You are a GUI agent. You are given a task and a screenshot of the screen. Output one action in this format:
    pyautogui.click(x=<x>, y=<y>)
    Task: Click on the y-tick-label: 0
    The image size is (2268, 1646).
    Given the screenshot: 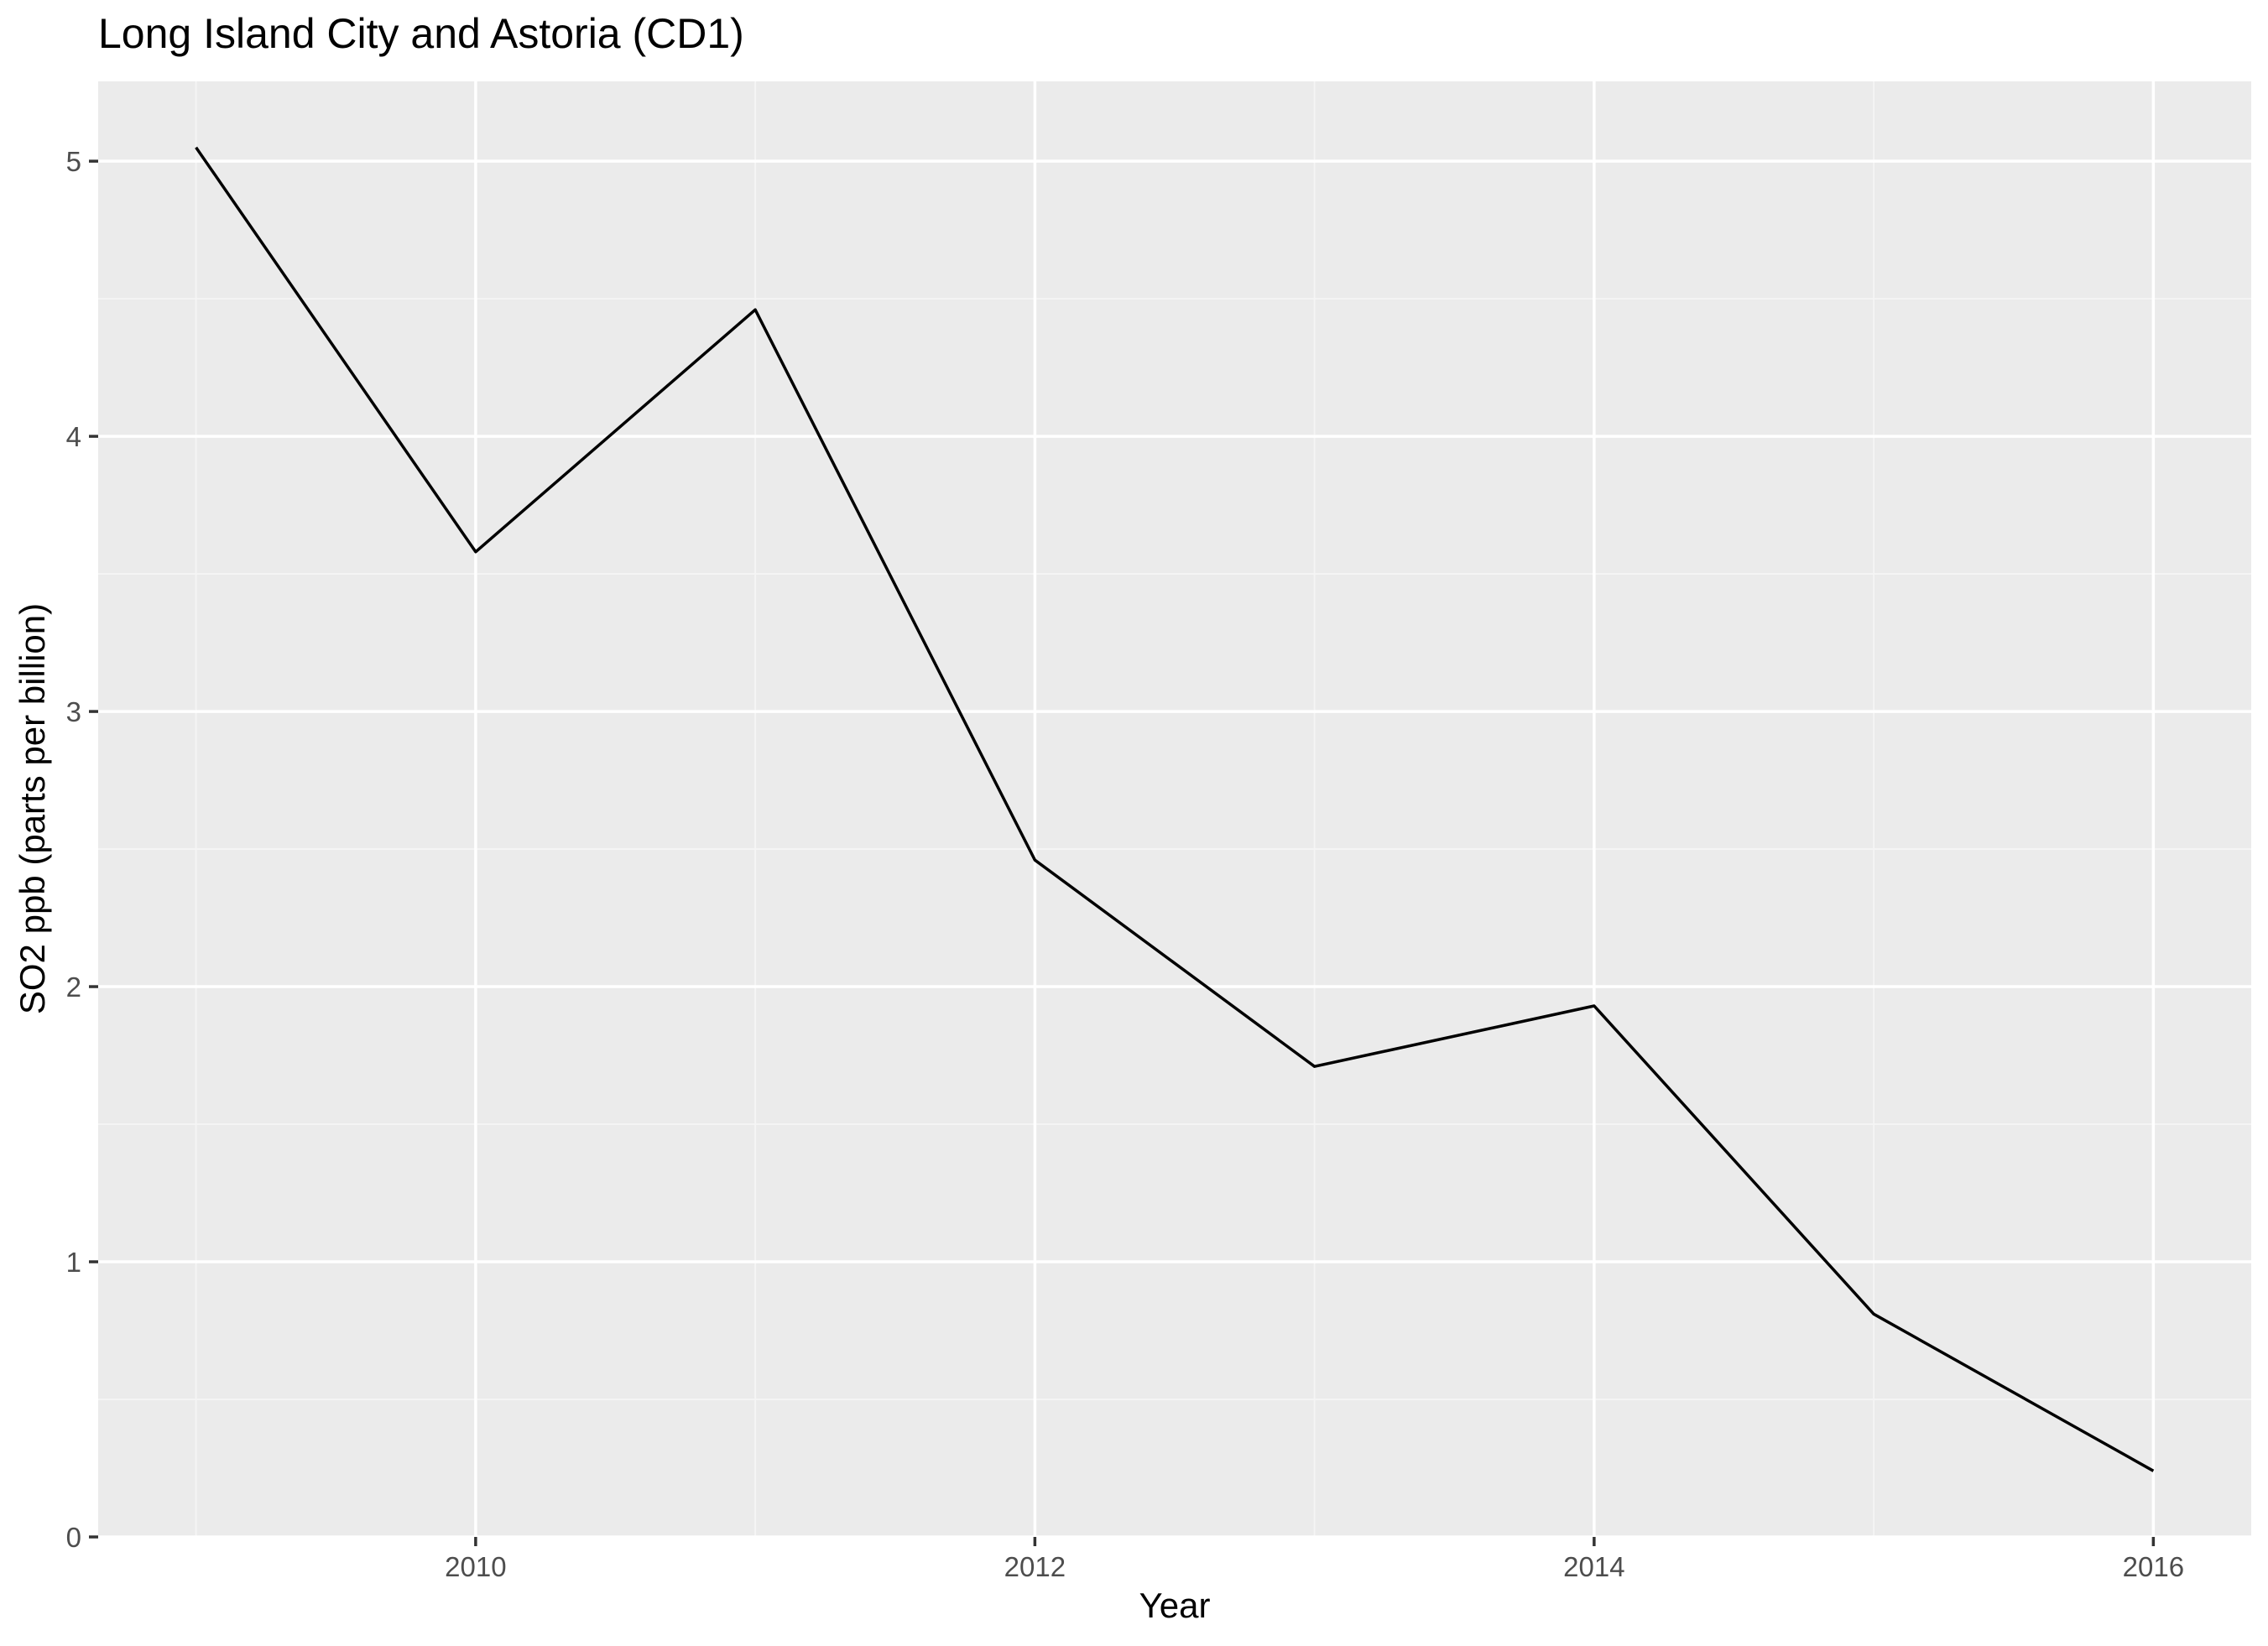 What is the action you would take?
    pyautogui.click(x=74, y=1538)
    